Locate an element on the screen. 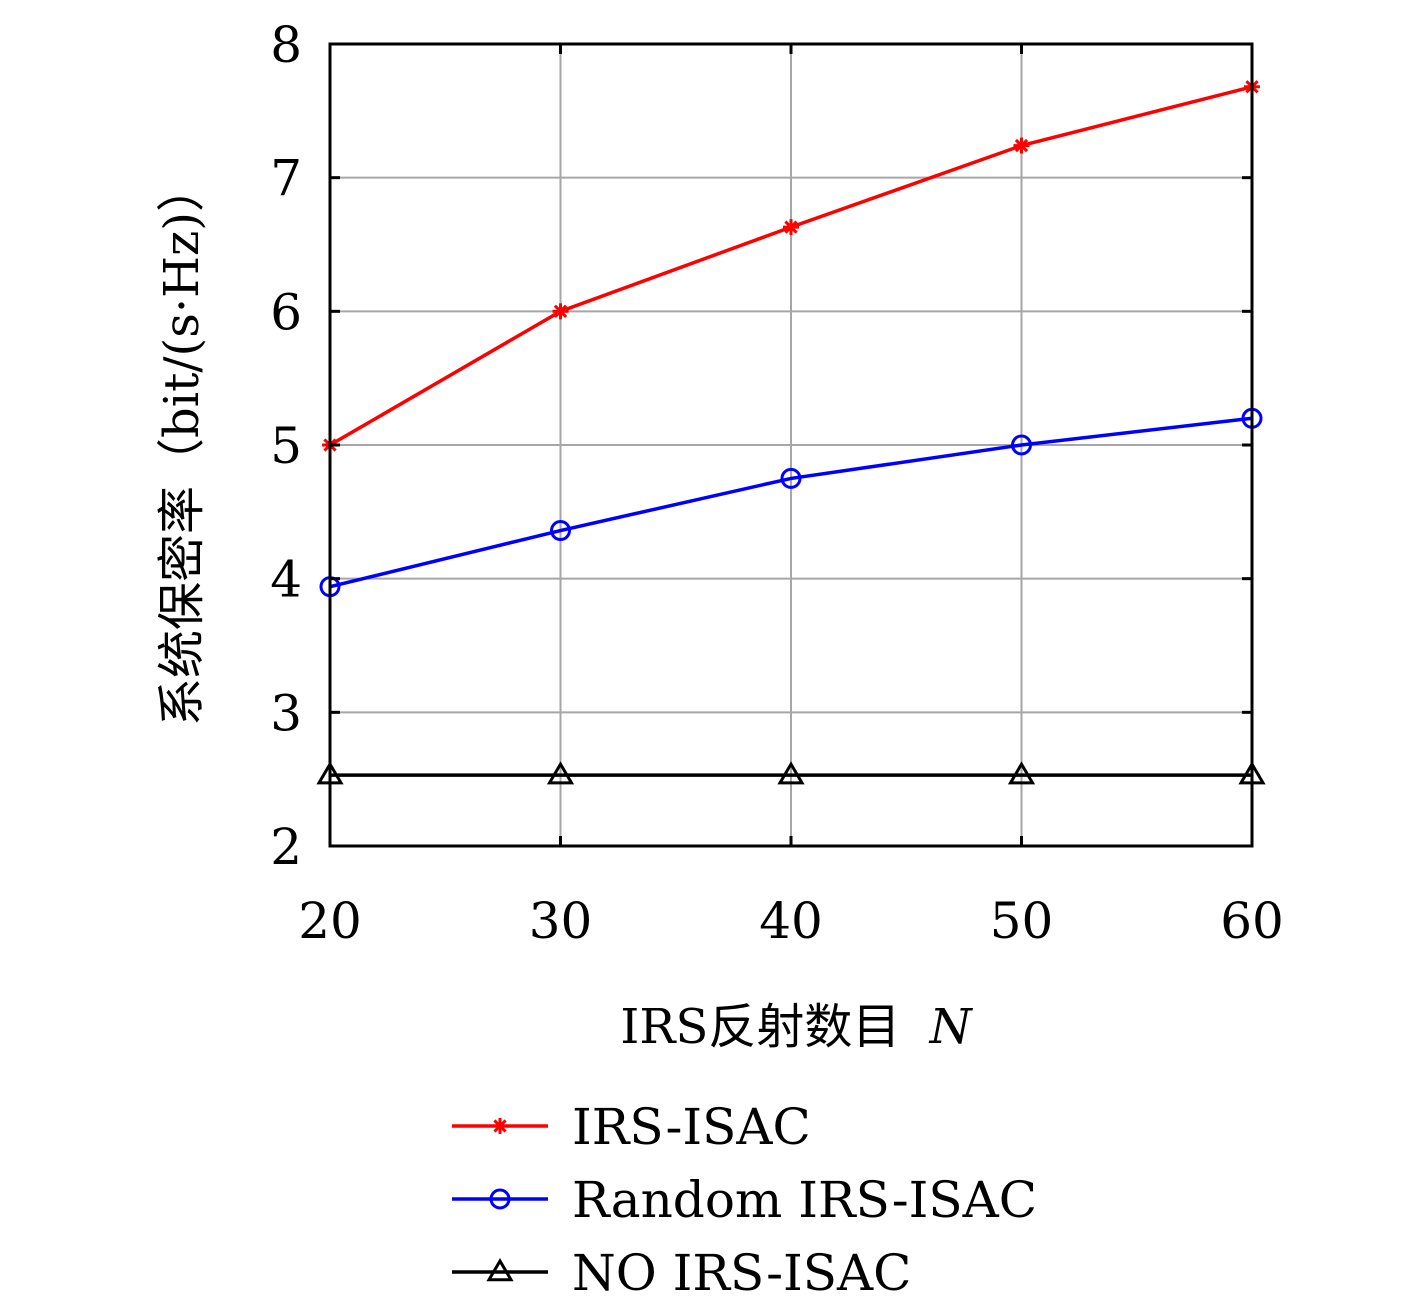 This screenshot has height=1306, width=1417. x-tick-label: 20 is located at coordinates (330, 921).